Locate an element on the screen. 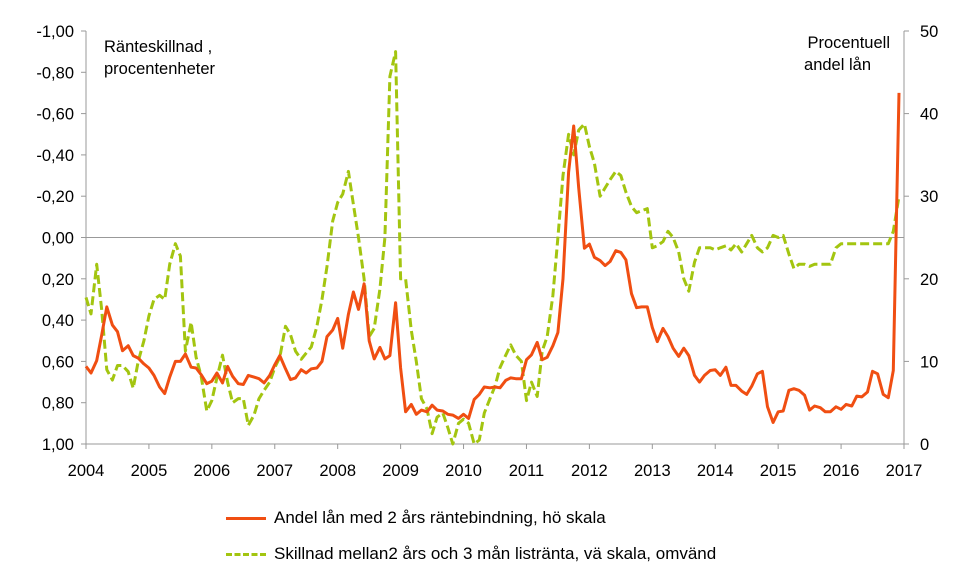 The height and width of the screenshot is (572, 963). left-tick-label: 0,00 is located at coordinates (58, 239).